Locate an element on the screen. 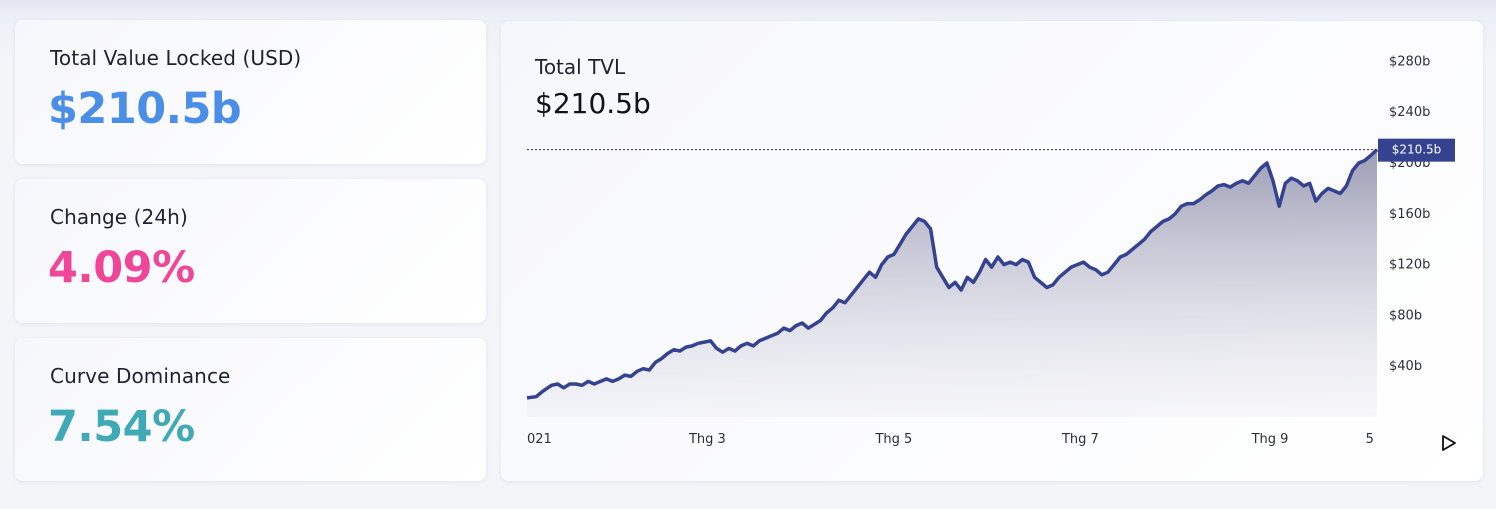 This screenshot has width=1496, height=509. x-axis: 021 Thg 3 Thg 5 Thg 7 Thg 9 5 is located at coordinates (950, 439).